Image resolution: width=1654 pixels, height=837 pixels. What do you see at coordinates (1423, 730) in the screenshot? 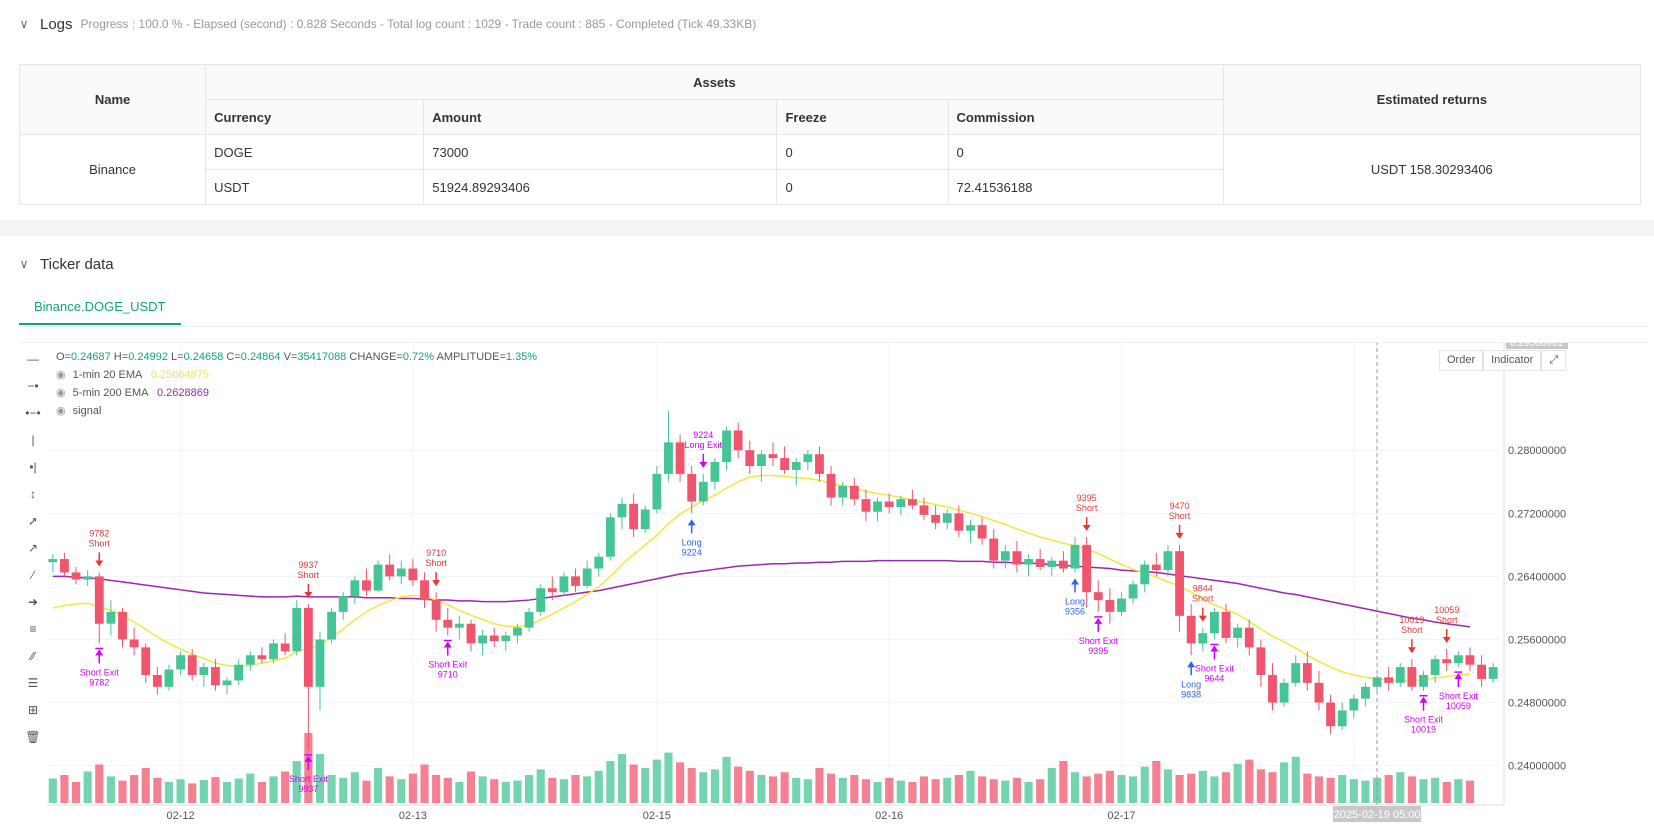
I see `signal-label: 10019` at bounding box center [1423, 730].